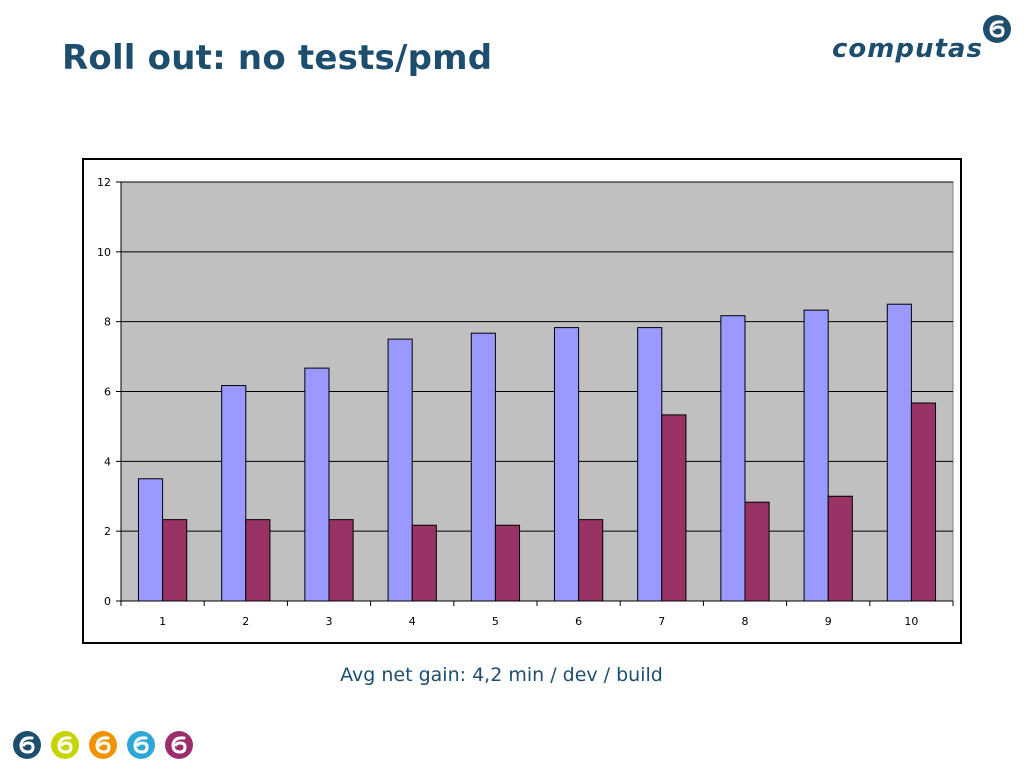  Describe the element at coordinates (907, 49) in the screenshot. I see `brand-wordmark: computas` at that location.